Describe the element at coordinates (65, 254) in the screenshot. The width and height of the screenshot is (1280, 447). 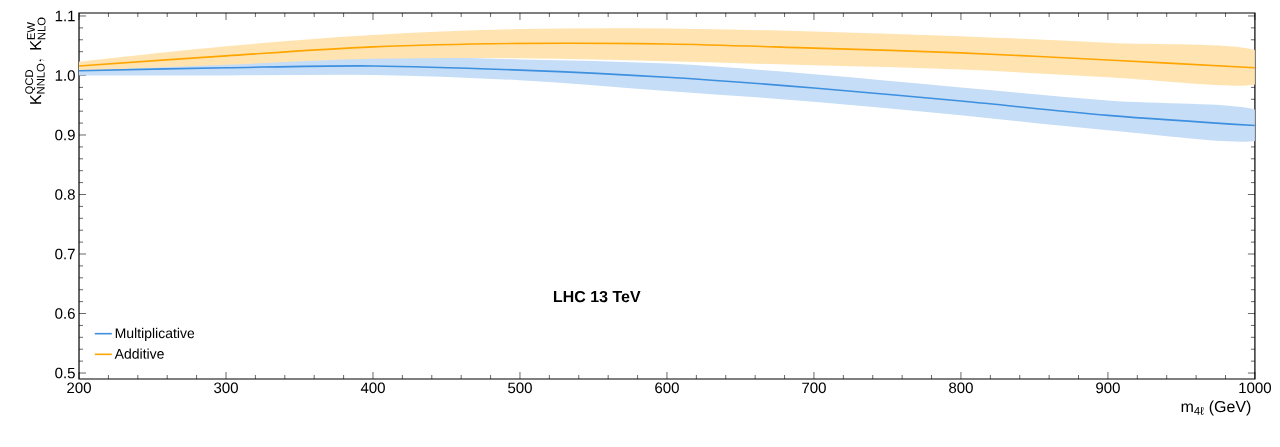
I see `y-tick-label: 0.7` at that location.